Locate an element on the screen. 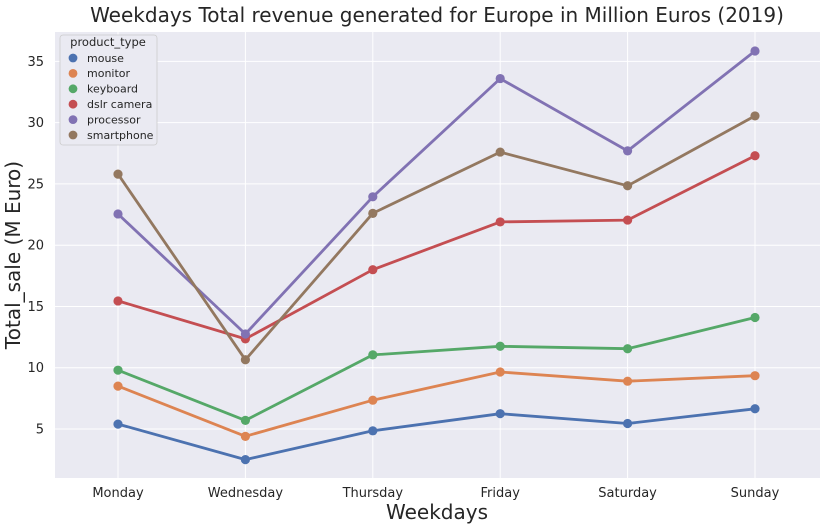 Image resolution: width=825 pixels, height=529 pixels. y-axis-ticks: 5 10 15 20 25 30 35 is located at coordinates (35, 246).